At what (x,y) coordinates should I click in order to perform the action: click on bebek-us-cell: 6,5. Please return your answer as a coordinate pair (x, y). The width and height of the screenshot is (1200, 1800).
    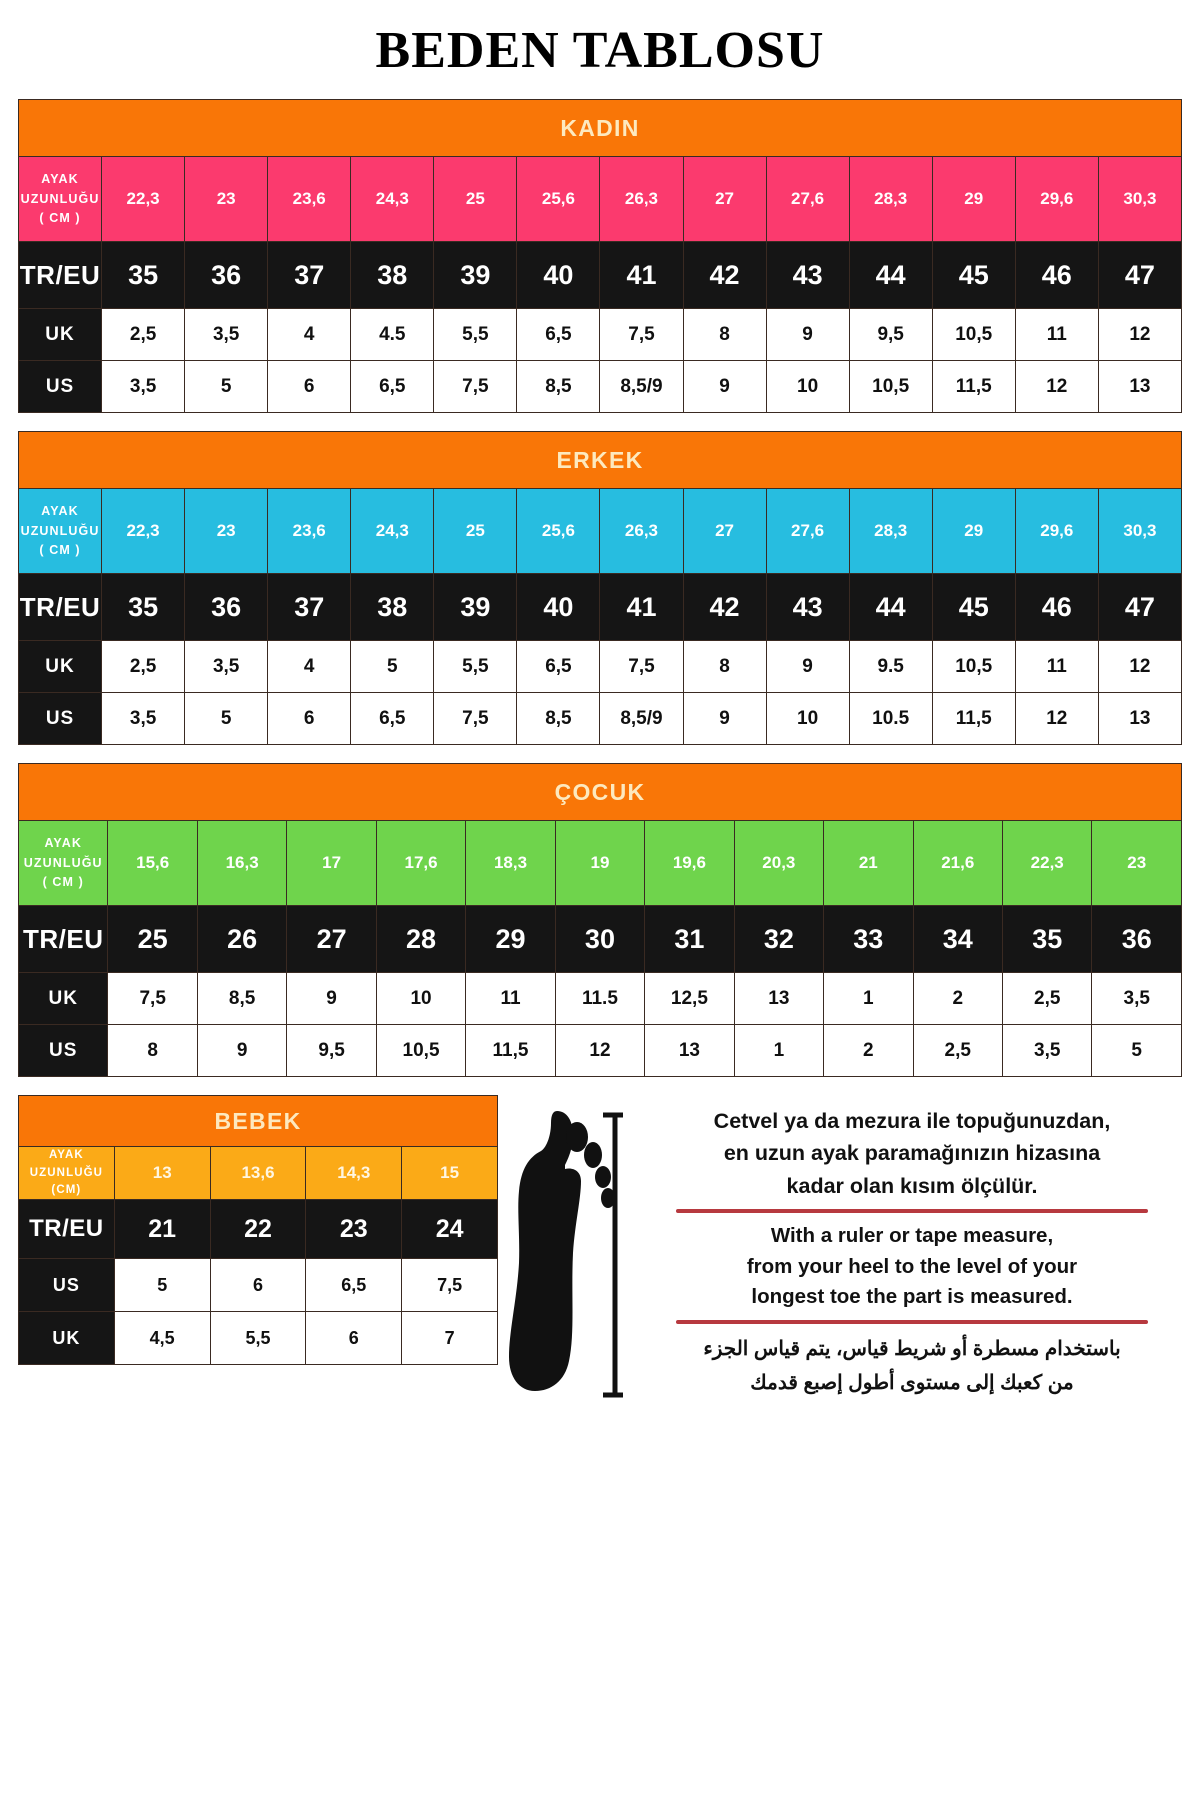
    Looking at the image, I should click on (354, 1285).